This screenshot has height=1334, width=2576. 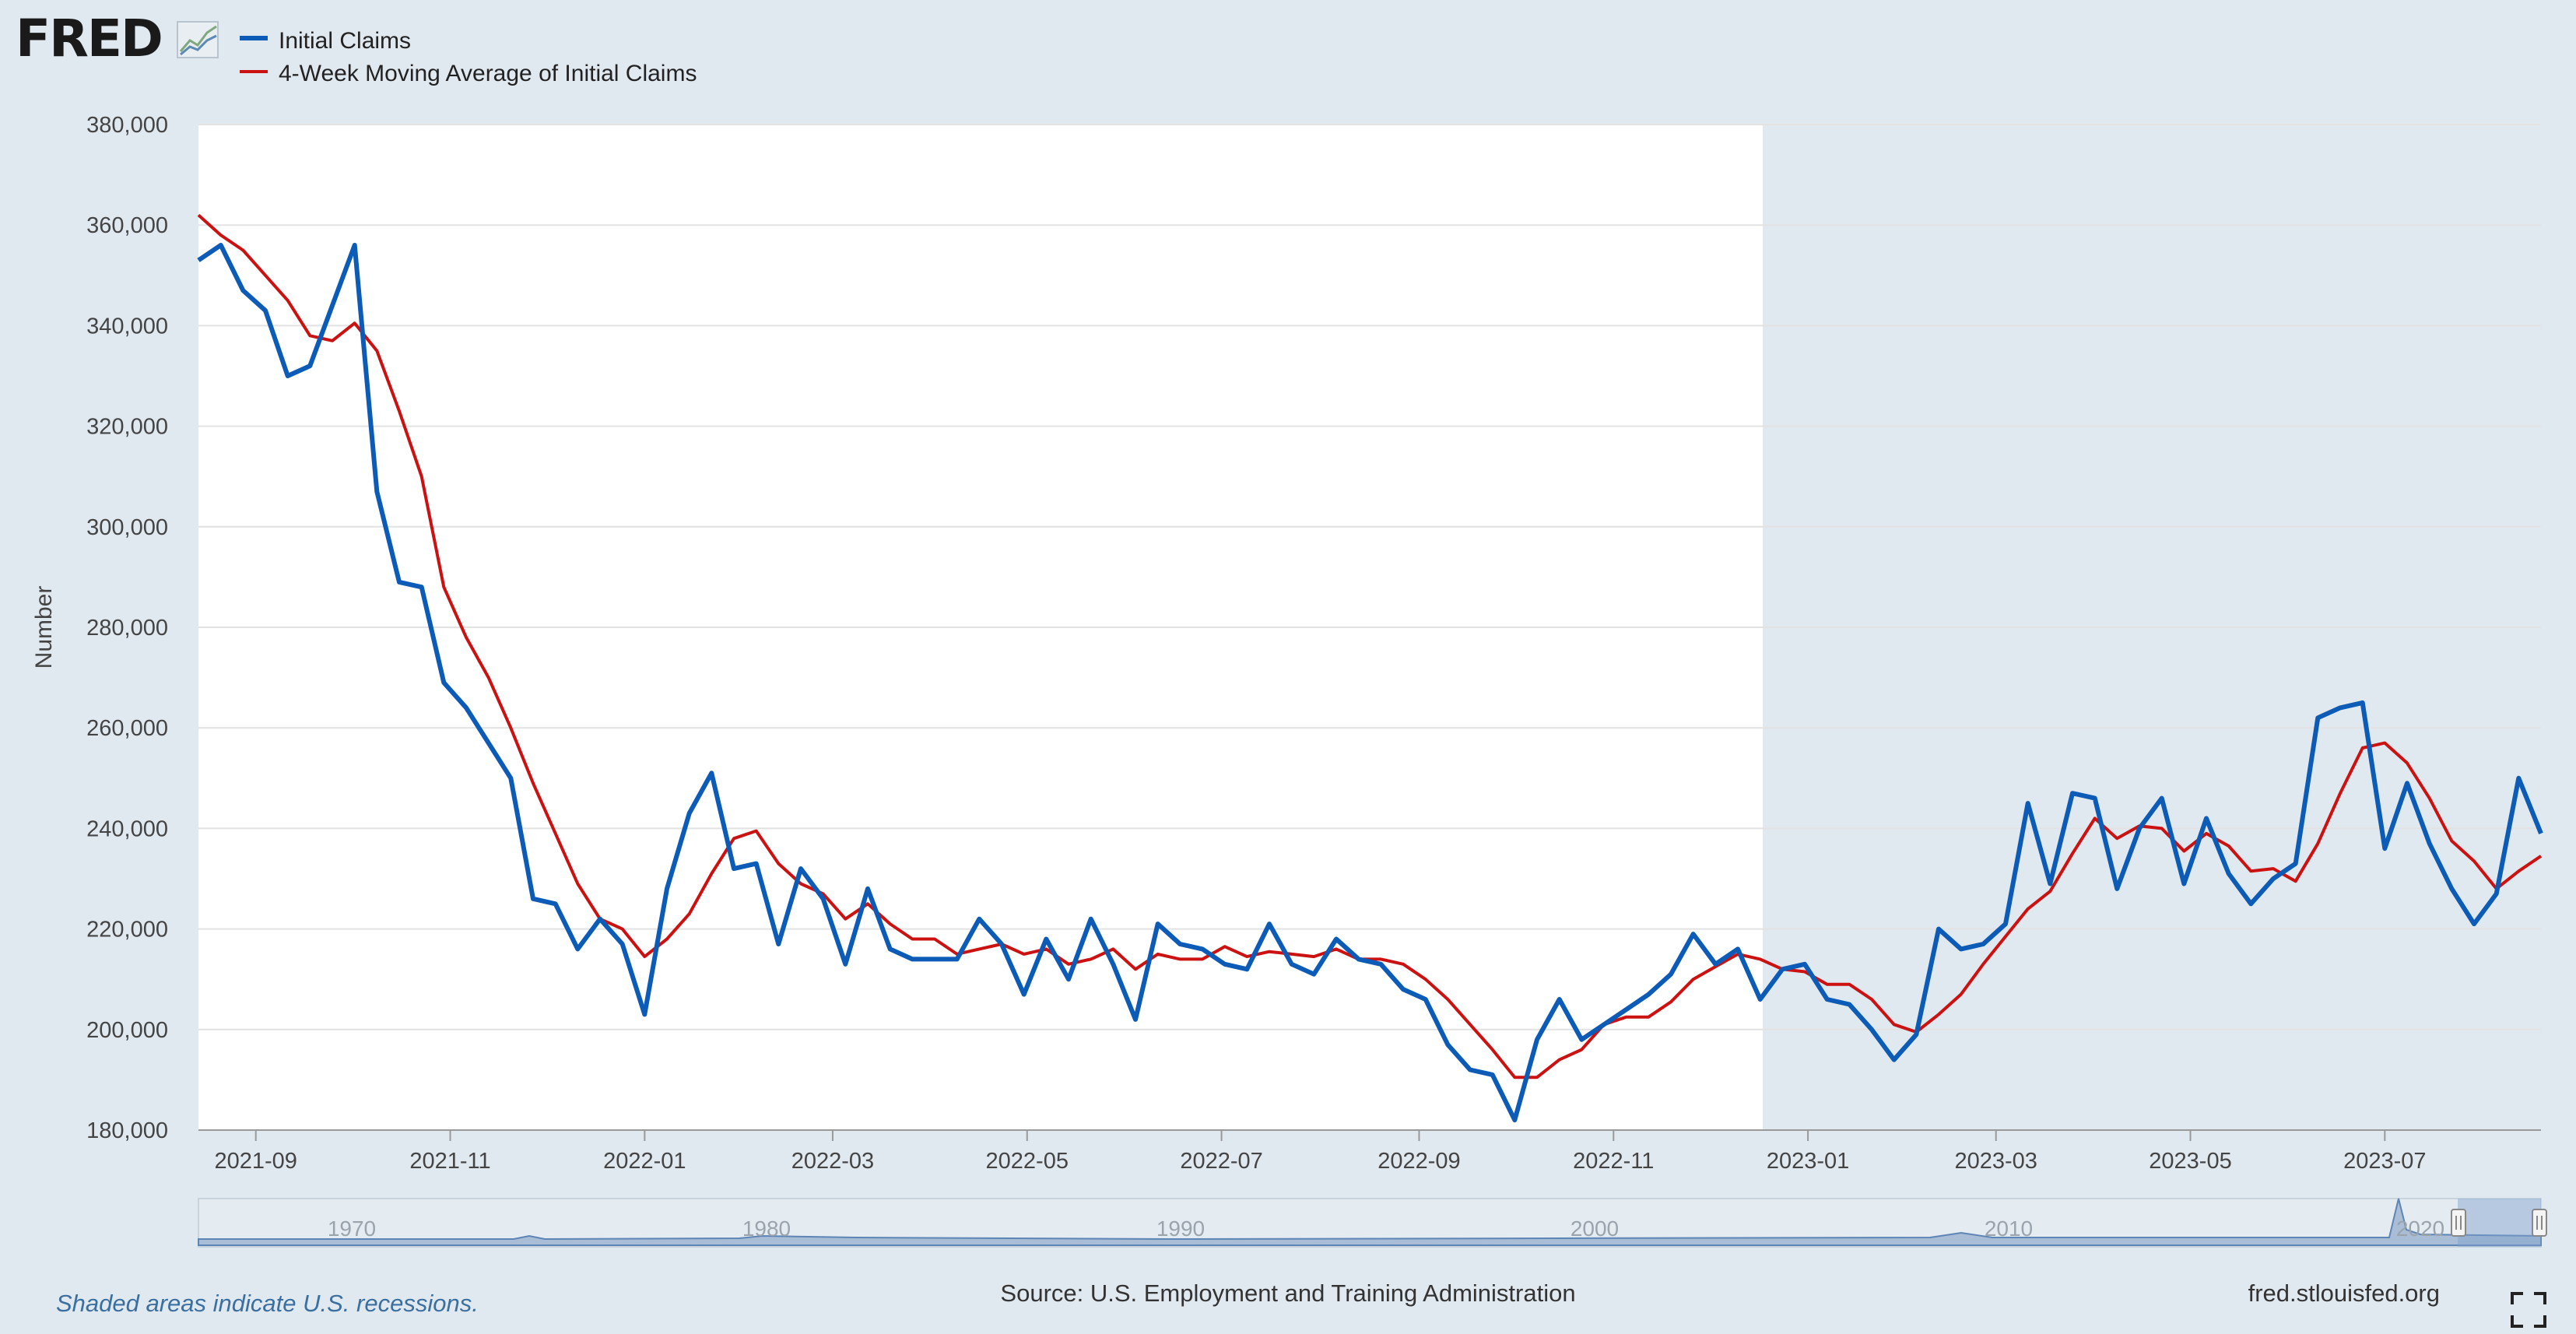 What do you see at coordinates (1373, 1223) in the screenshot?
I see `range-navigator: 1970 1980 1990 2000 2010 2020` at bounding box center [1373, 1223].